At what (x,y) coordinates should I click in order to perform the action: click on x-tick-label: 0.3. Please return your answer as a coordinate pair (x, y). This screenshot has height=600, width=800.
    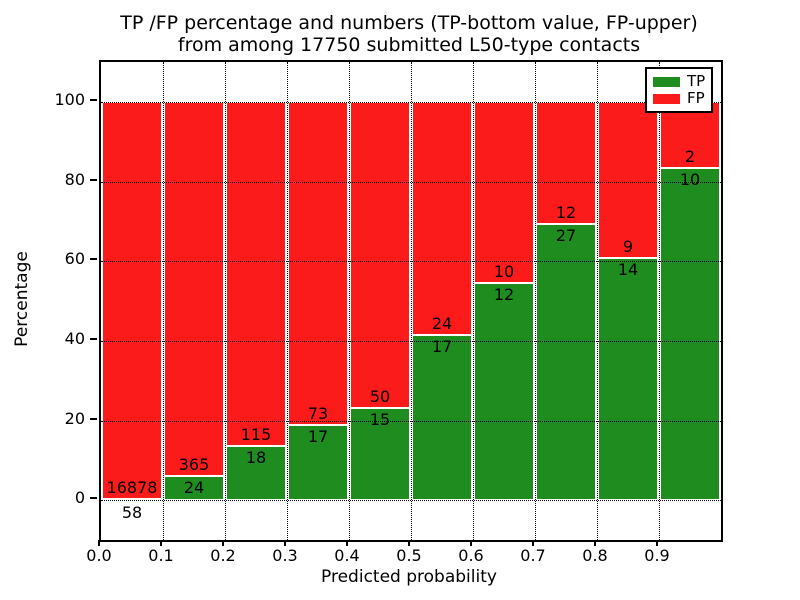
    Looking at the image, I should click on (285, 555).